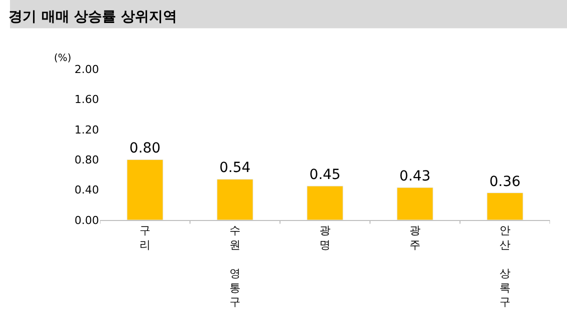 The width and height of the screenshot is (567, 321). Describe the element at coordinates (235, 168) in the screenshot. I see `data-label: 0.54` at that location.